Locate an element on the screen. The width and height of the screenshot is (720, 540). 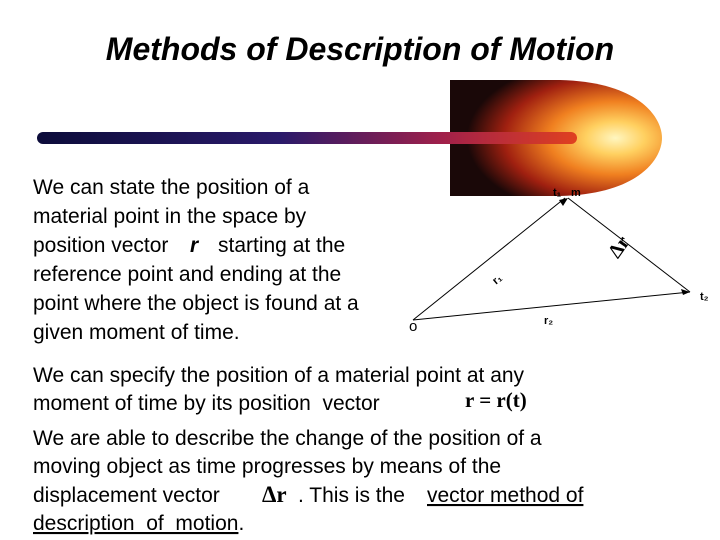
label: r₁ is located at coordinates (497, 279).